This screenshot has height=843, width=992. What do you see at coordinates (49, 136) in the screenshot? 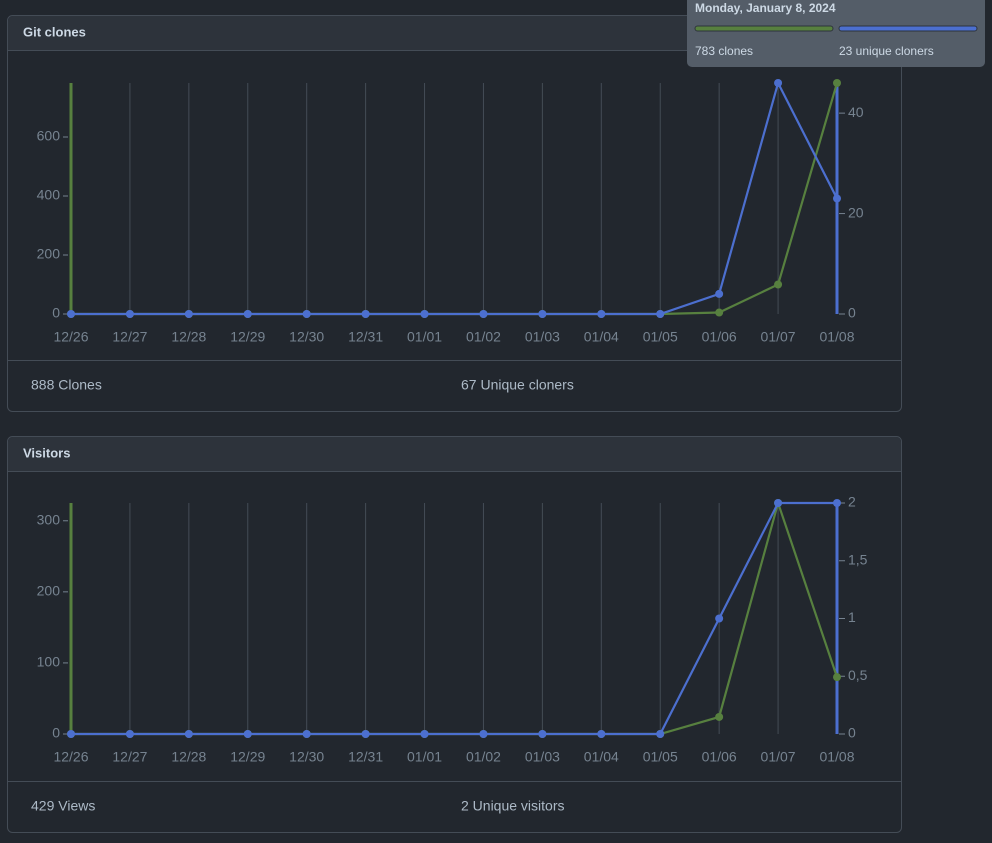
I see `y-tick-label: 600` at bounding box center [49, 136].